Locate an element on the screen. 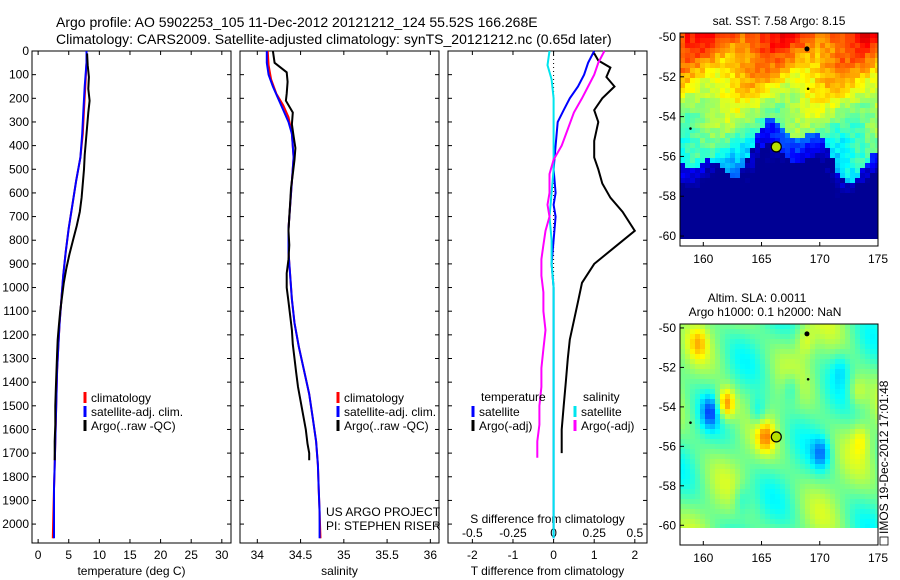 The height and width of the screenshot is (580, 900). sla_map-xtick-label: 160 is located at coordinates (703, 558).